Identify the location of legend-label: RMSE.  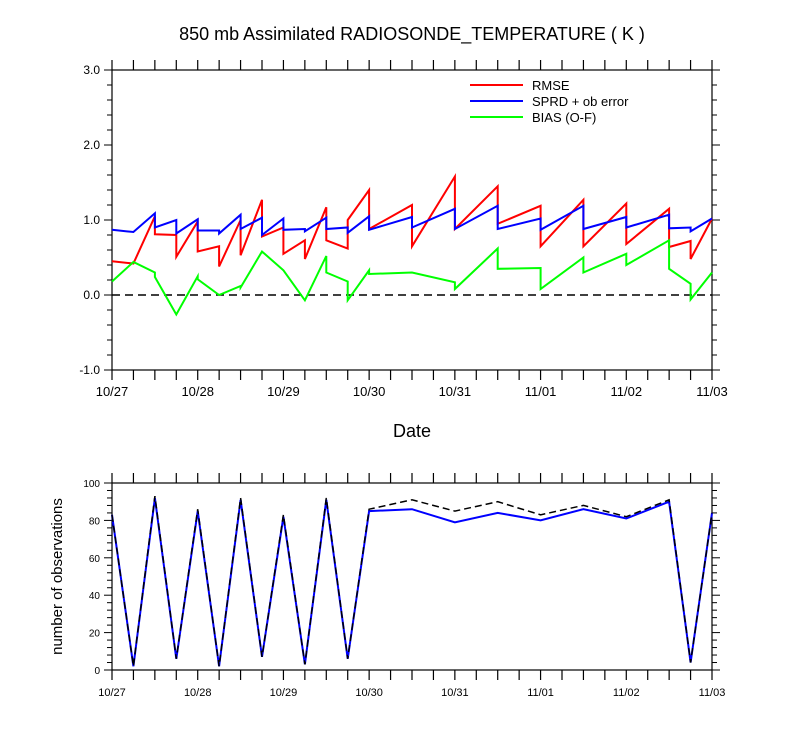
(551, 85).